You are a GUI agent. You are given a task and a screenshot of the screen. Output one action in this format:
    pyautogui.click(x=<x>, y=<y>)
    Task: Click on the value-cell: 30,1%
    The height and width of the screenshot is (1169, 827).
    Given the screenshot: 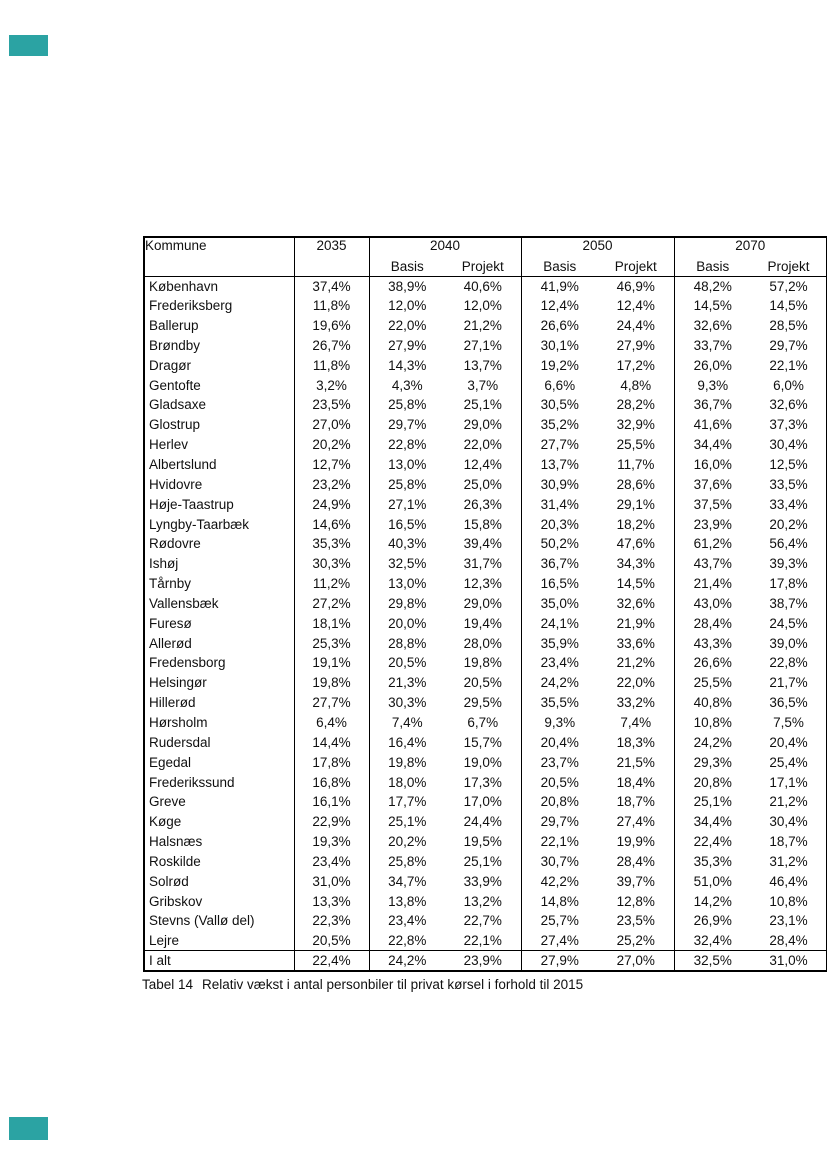 What is the action you would take?
    pyautogui.click(x=559, y=345)
    